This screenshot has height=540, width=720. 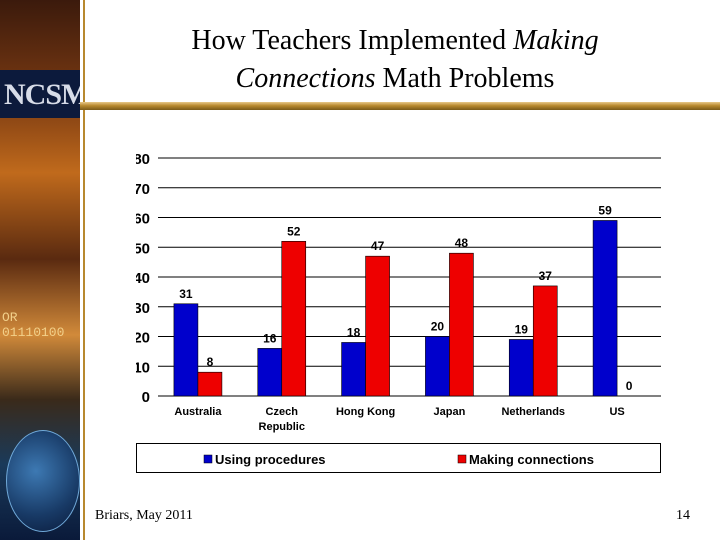 What do you see at coordinates (462, 243) in the screenshot?
I see `data-label: 48` at bounding box center [462, 243].